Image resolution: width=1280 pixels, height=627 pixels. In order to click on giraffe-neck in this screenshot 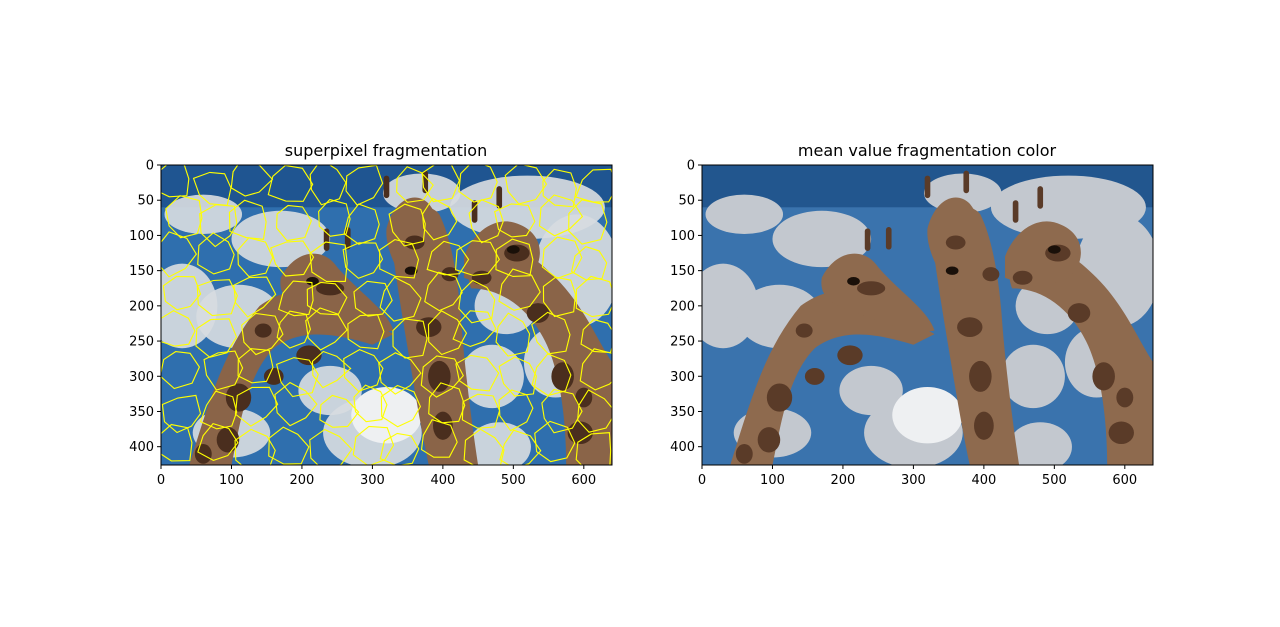, I will do `click(540, 353)`.